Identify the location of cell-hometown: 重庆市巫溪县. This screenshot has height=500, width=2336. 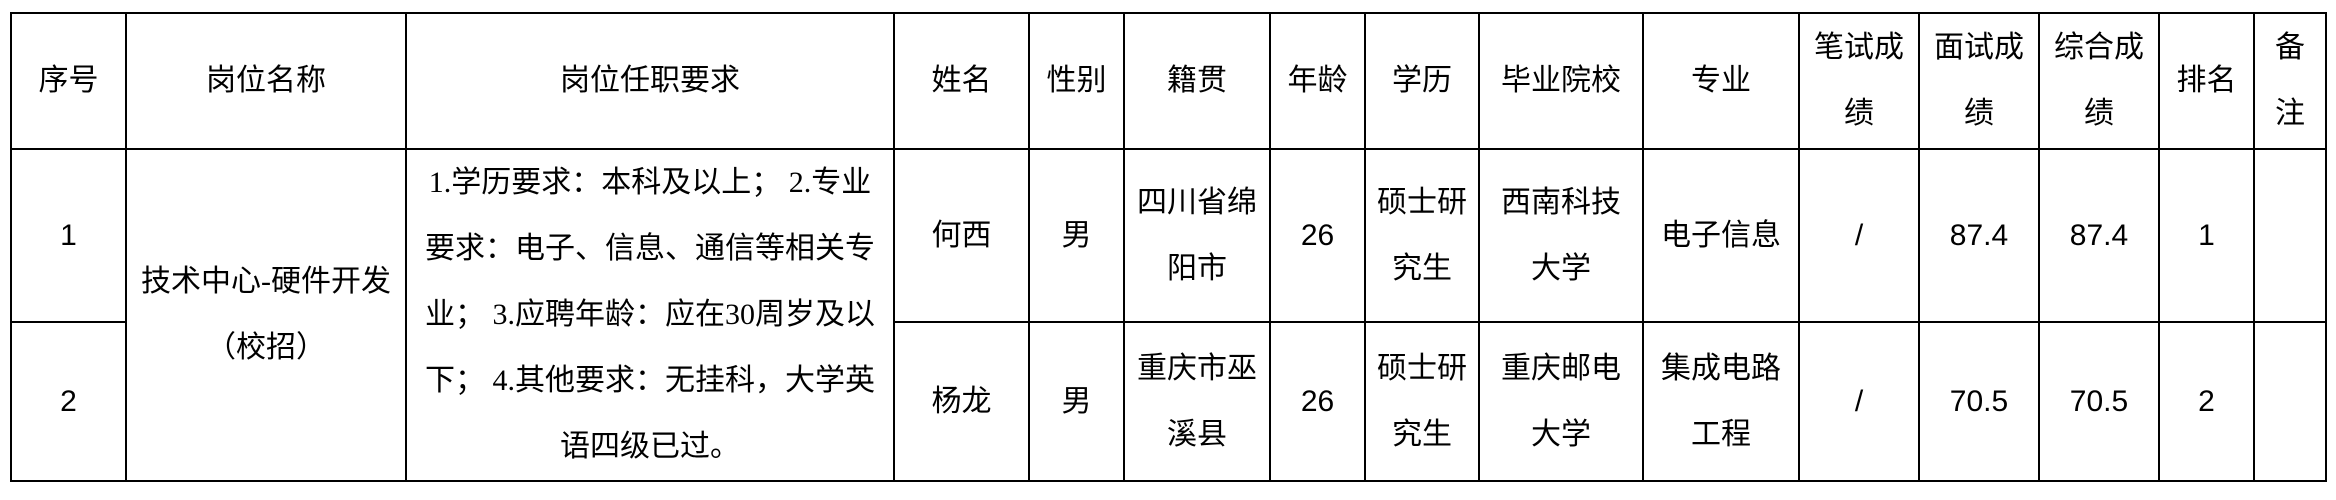
(1197, 401).